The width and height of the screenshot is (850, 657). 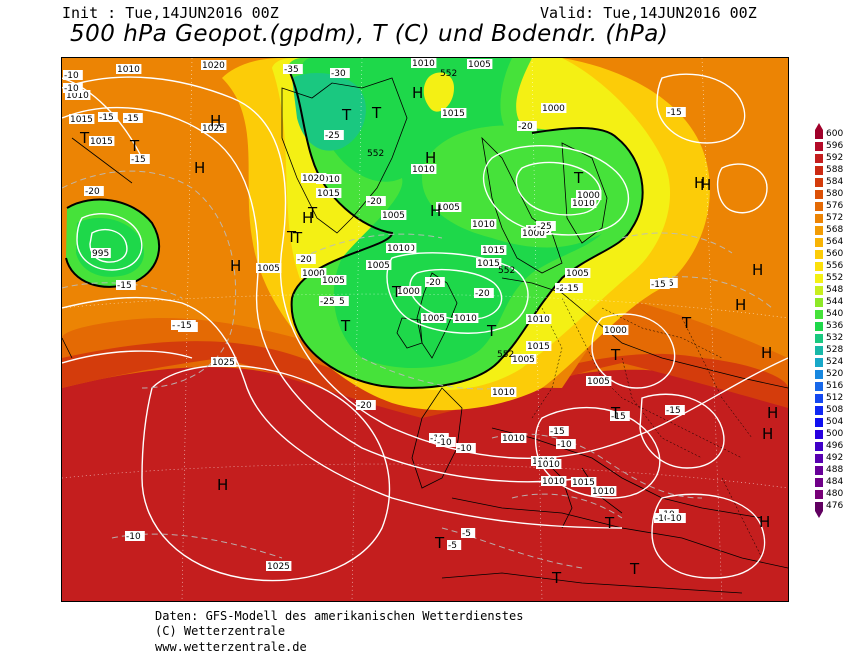 I want to click on legend-entry: 532, so click(x=831, y=338).